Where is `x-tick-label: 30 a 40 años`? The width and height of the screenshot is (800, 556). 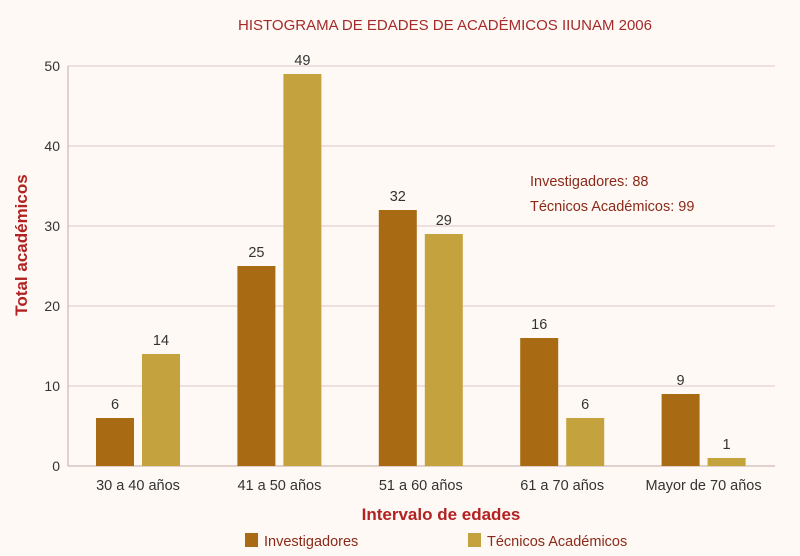
x-tick-label: 30 a 40 años is located at coordinates (138, 486).